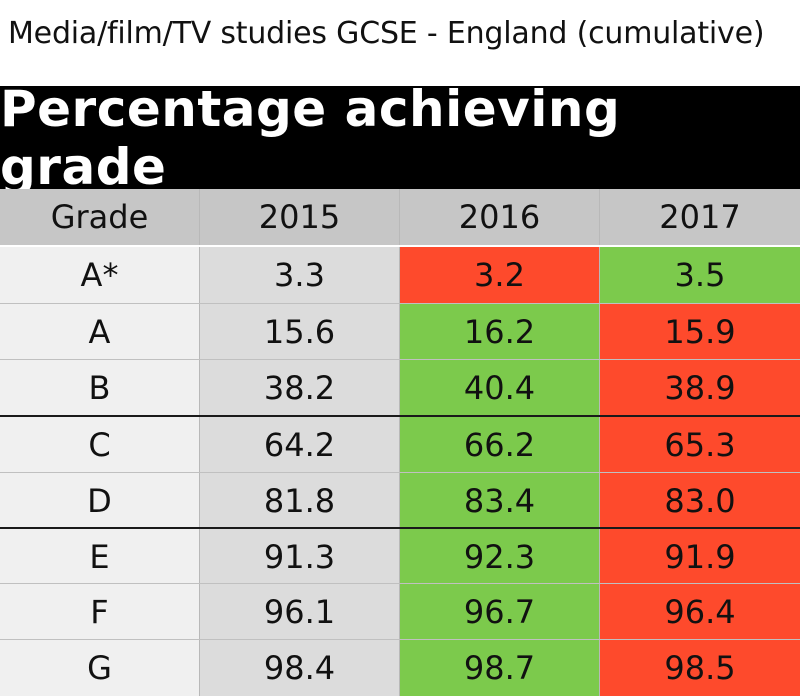  I want to click on table-row: A* 3.3 3.2 3.5, so click(400, 275).